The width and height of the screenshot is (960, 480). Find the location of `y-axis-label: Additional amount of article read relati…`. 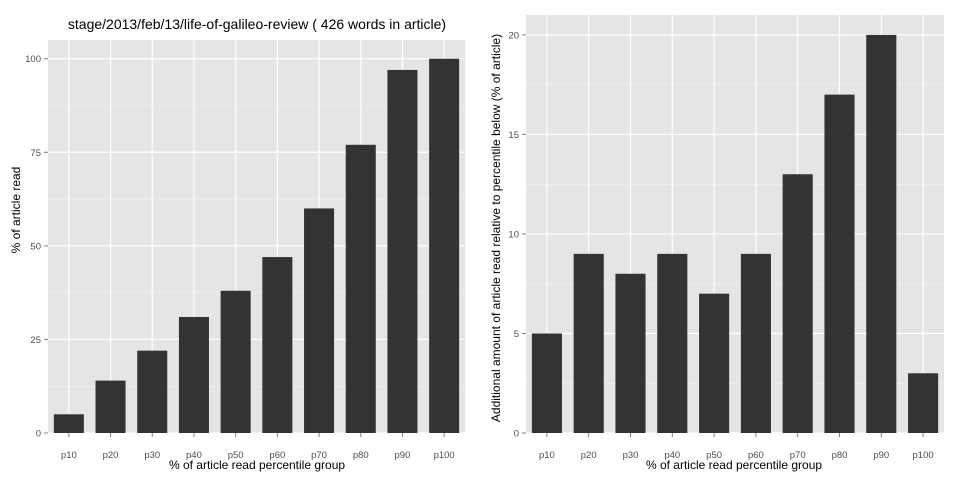

y-axis-label: Additional amount of article read relati… is located at coordinates (496, 228).